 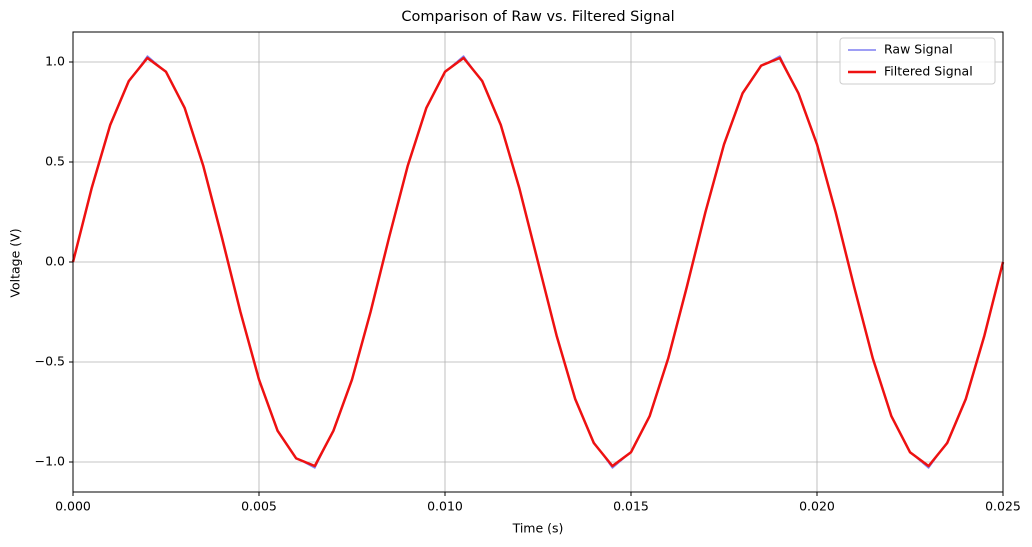 I want to click on legend-label: Filtered Signal, so click(x=928, y=71).